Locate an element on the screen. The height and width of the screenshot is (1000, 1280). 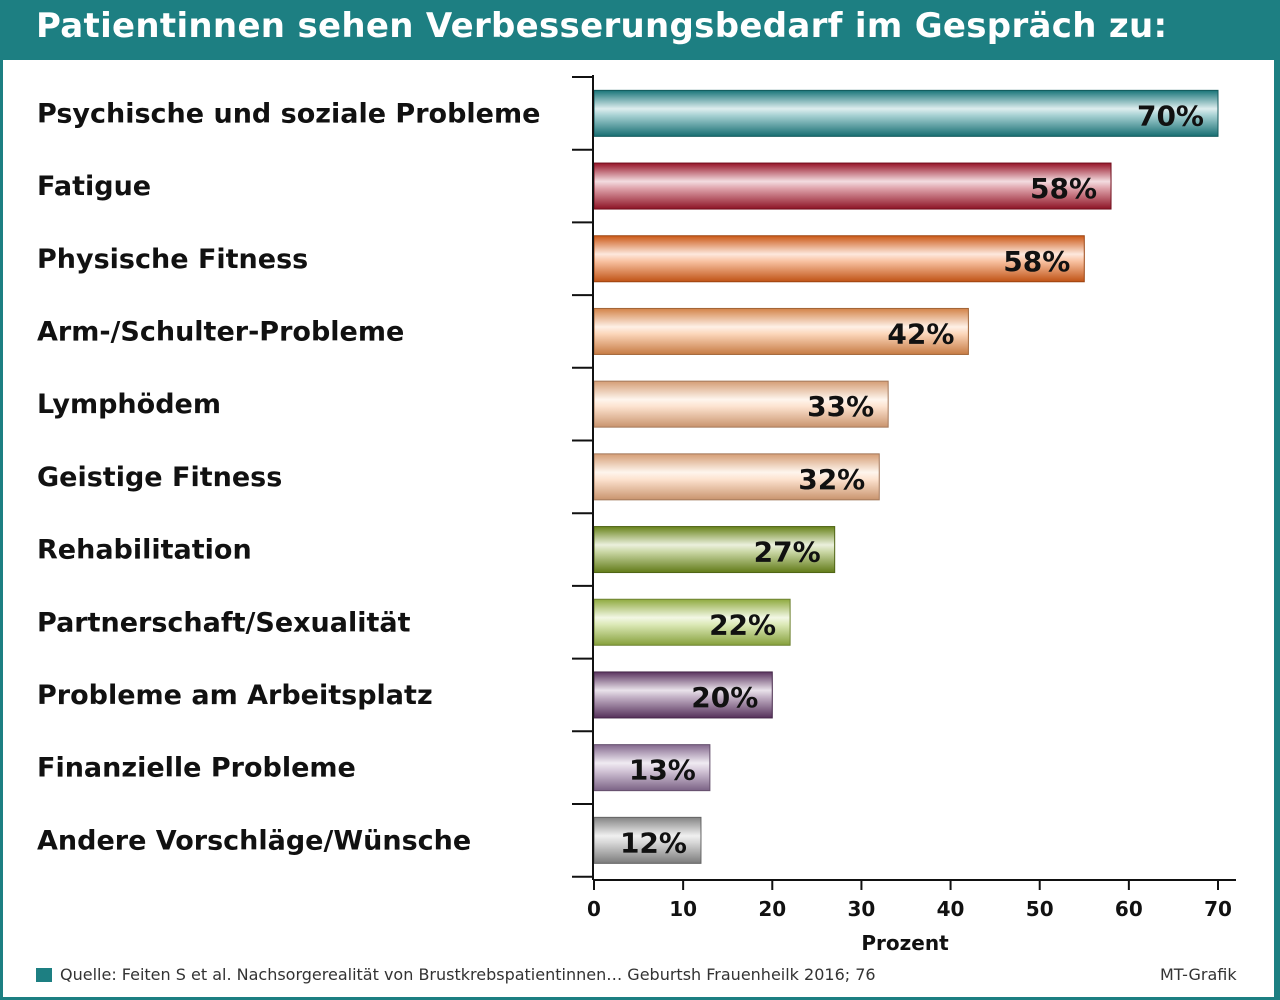
value-label: 22% is located at coordinates (742, 624).